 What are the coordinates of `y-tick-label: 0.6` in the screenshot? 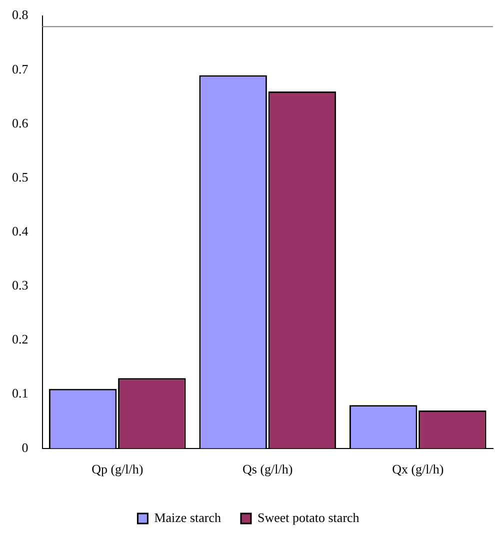 It's located at (20, 122).